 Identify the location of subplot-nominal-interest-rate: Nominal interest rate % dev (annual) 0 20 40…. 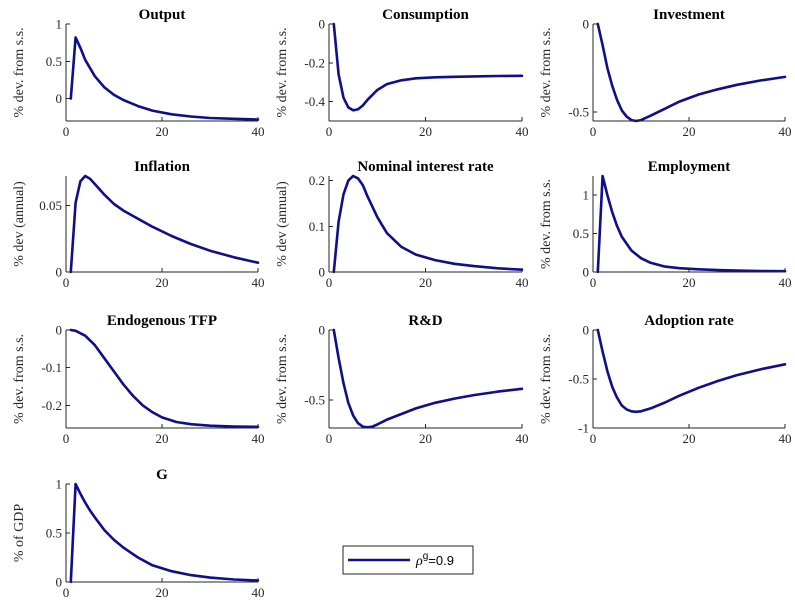
(402, 224).